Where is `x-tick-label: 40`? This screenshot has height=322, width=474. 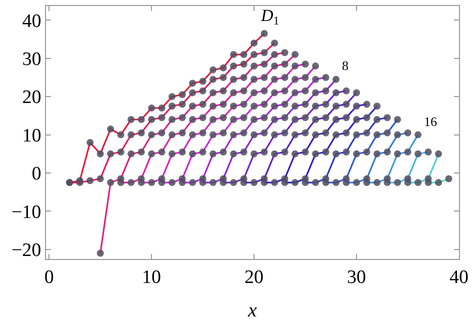
x-tick-label: 40 is located at coordinates (459, 277).